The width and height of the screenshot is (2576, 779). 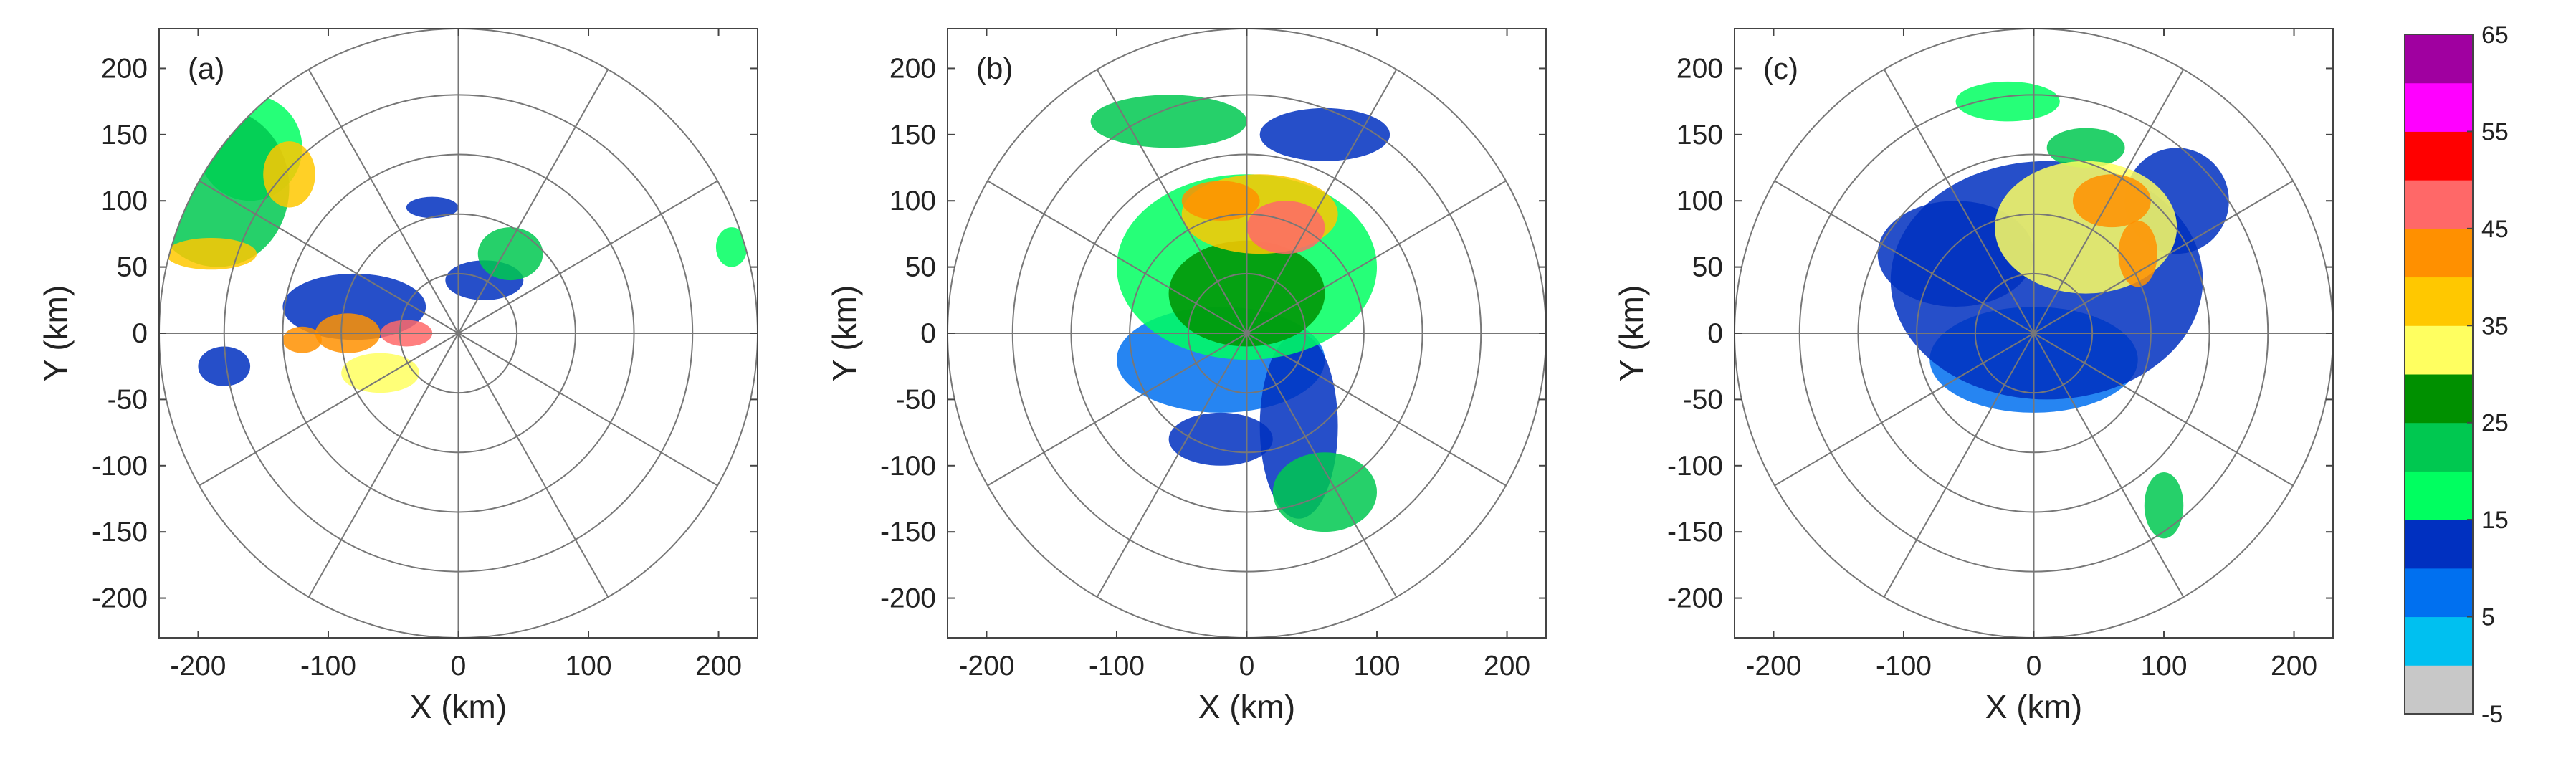 I want to click on colorbar-tick-label: 25, so click(x=2495, y=423).